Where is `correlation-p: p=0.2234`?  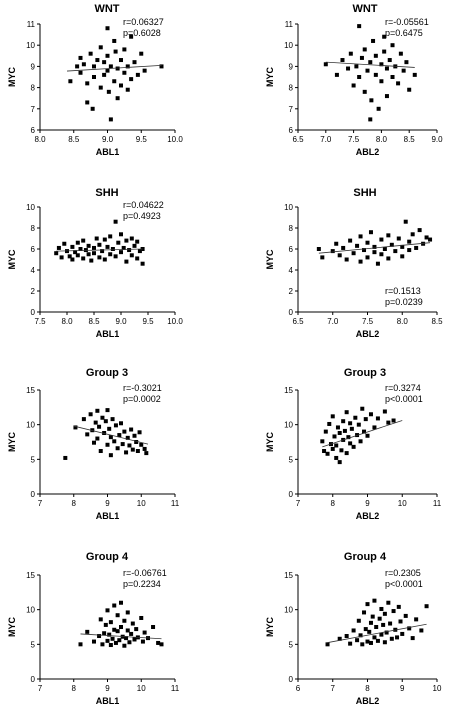 correlation-p: p=0.2234 is located at coordinates (142, 584).